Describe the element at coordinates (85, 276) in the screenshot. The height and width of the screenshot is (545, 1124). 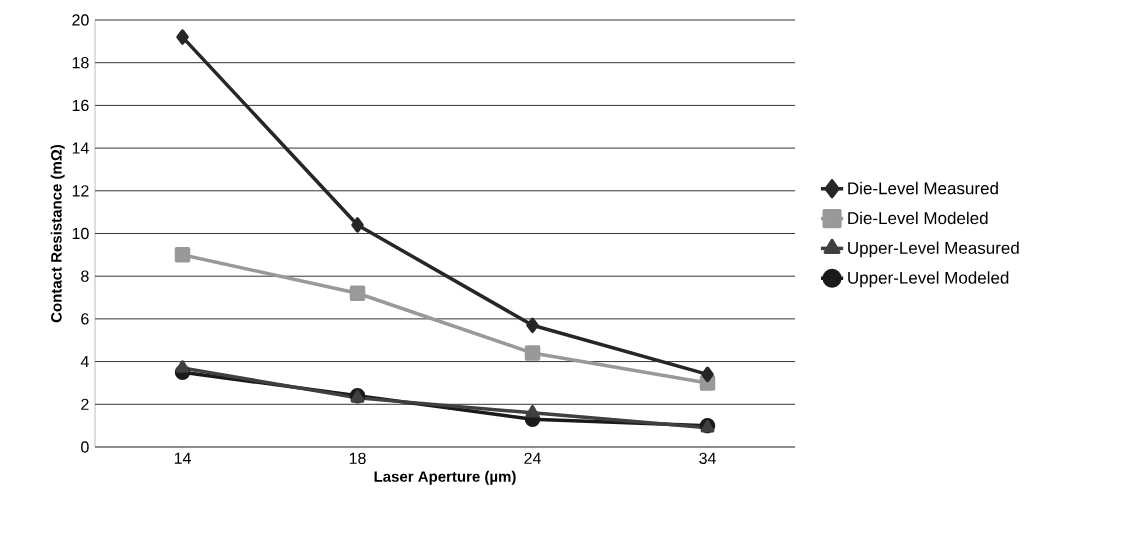
I see `y-tick-label: 8` at that location.